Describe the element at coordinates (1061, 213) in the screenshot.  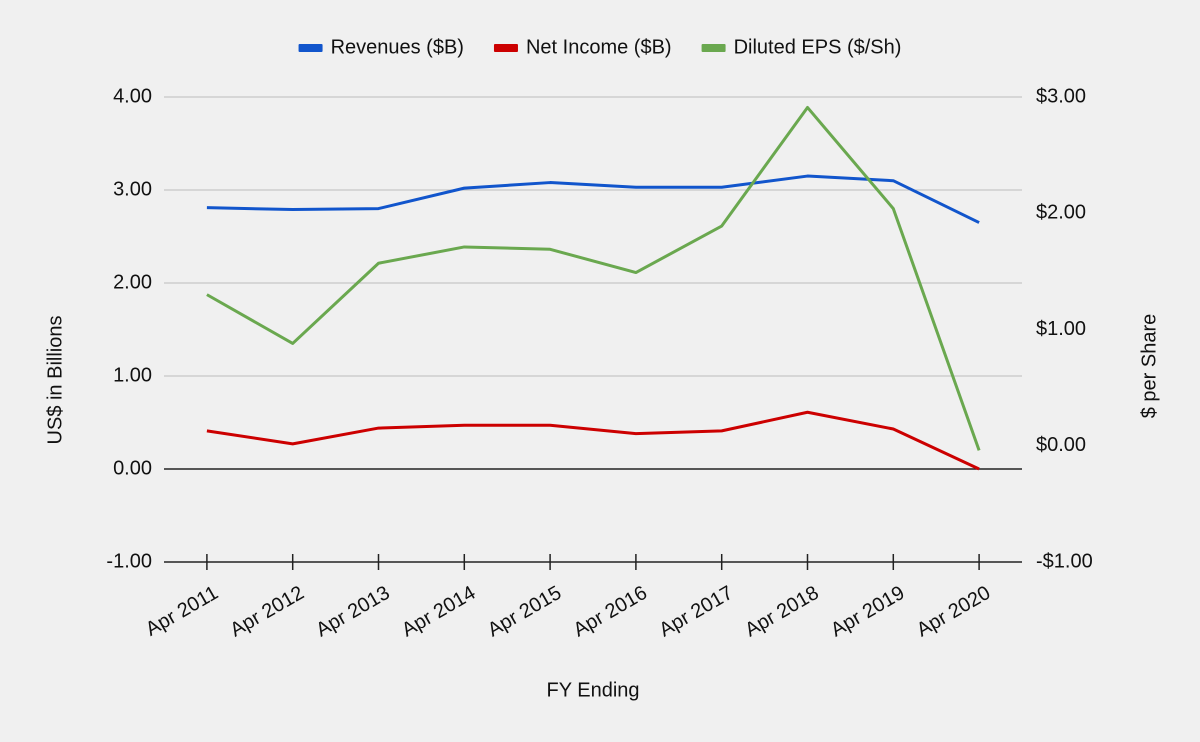
I see `y2-tick-label: $2.00` at that location.